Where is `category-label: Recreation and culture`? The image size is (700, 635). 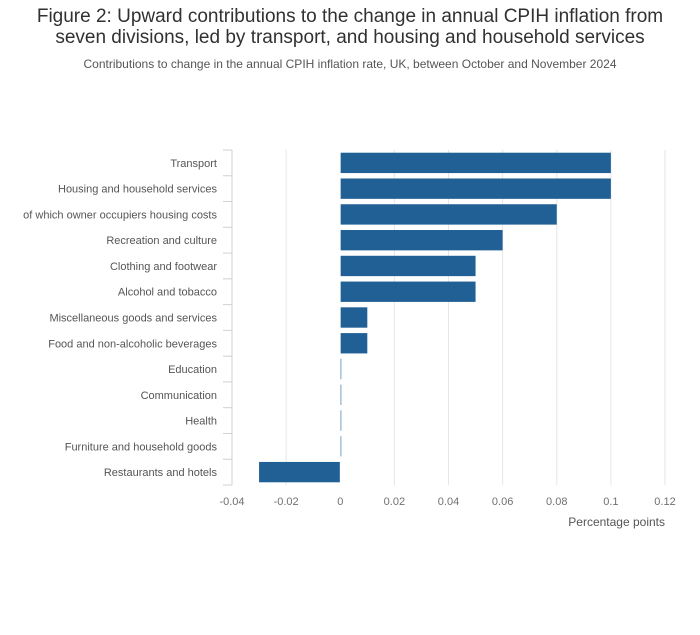
category-label: Recreation and culture is located at coordinates (161, 241).